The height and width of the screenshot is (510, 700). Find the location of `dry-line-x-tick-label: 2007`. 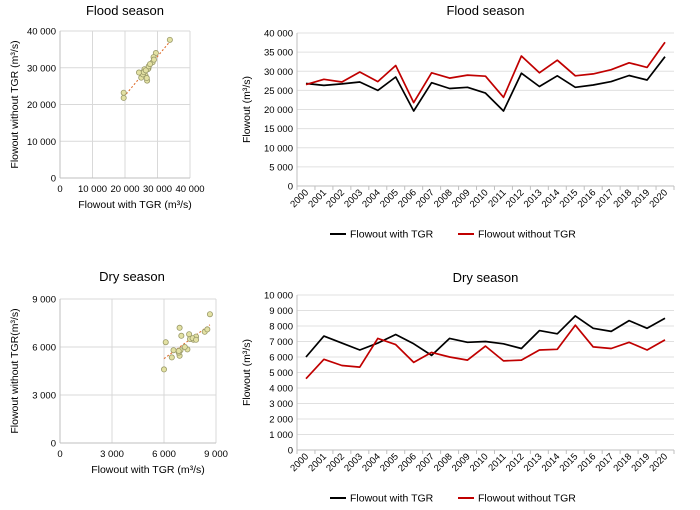

dry-line-x-tick-label: 2007 is located at coordinates (425, 462).